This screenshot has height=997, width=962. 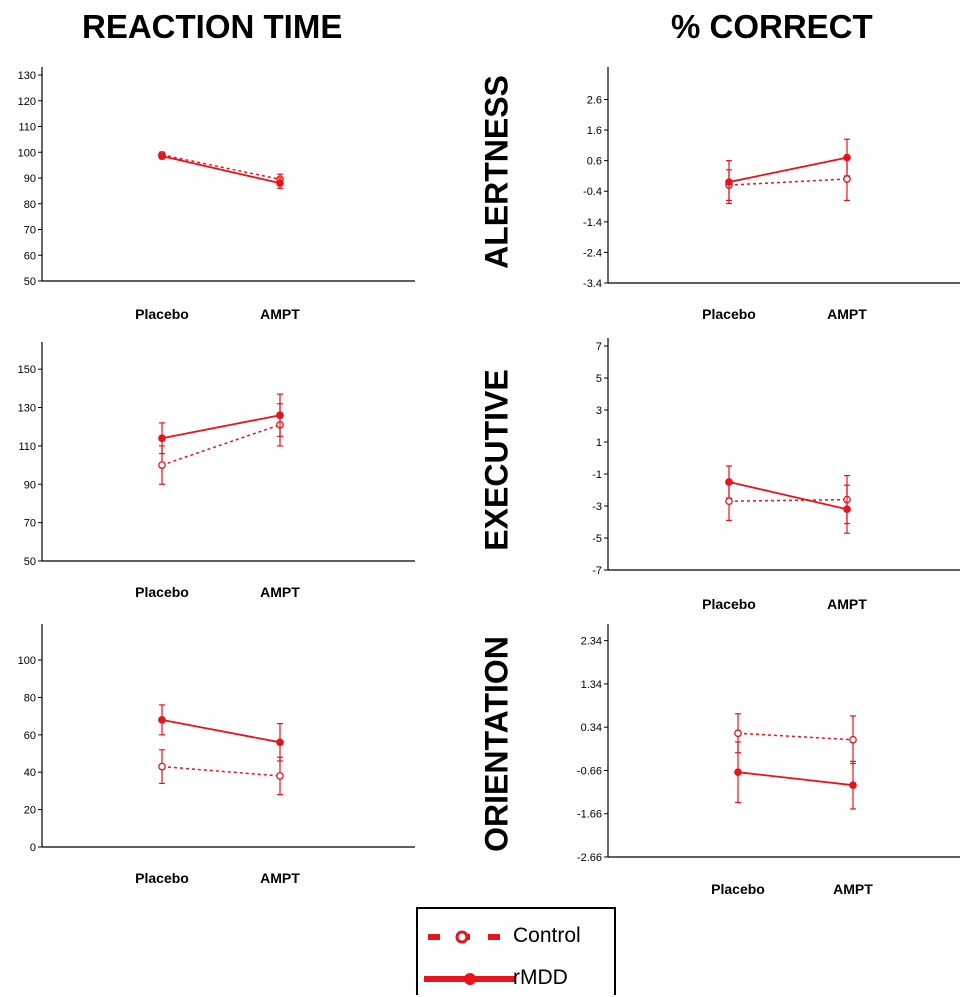 I want to click on y-tick-label: 20, so click(x=30, y=811).